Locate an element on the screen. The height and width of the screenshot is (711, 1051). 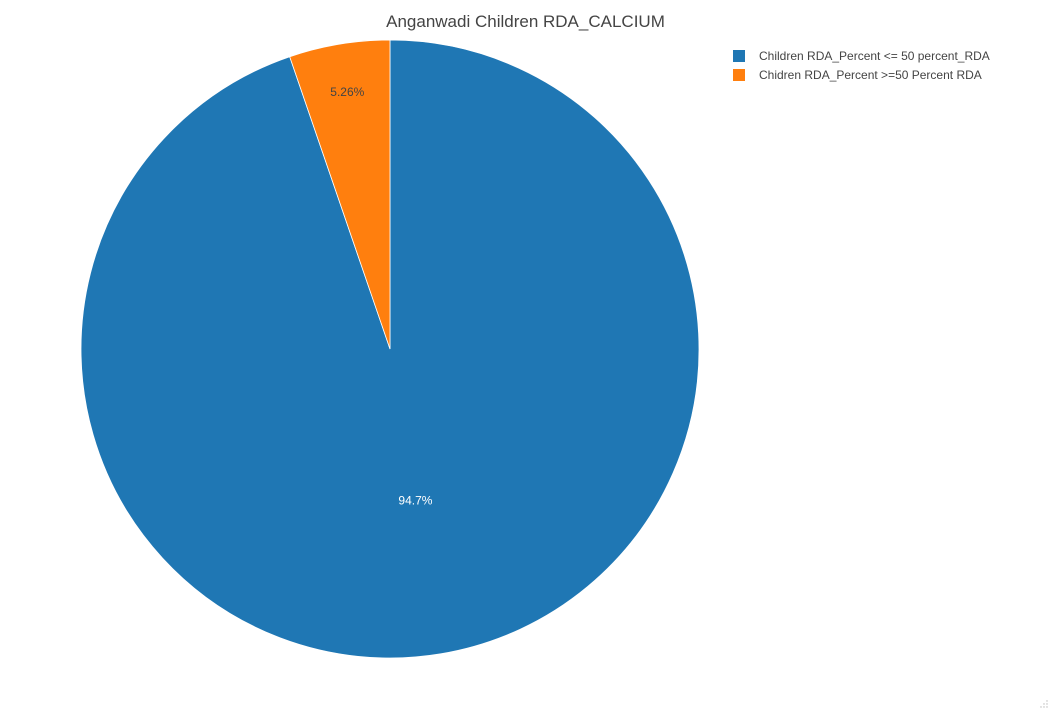
legend-item-ge-50: Chidren RDA_Percent >=50 Percent RDA is located at coordinates (861, 74).